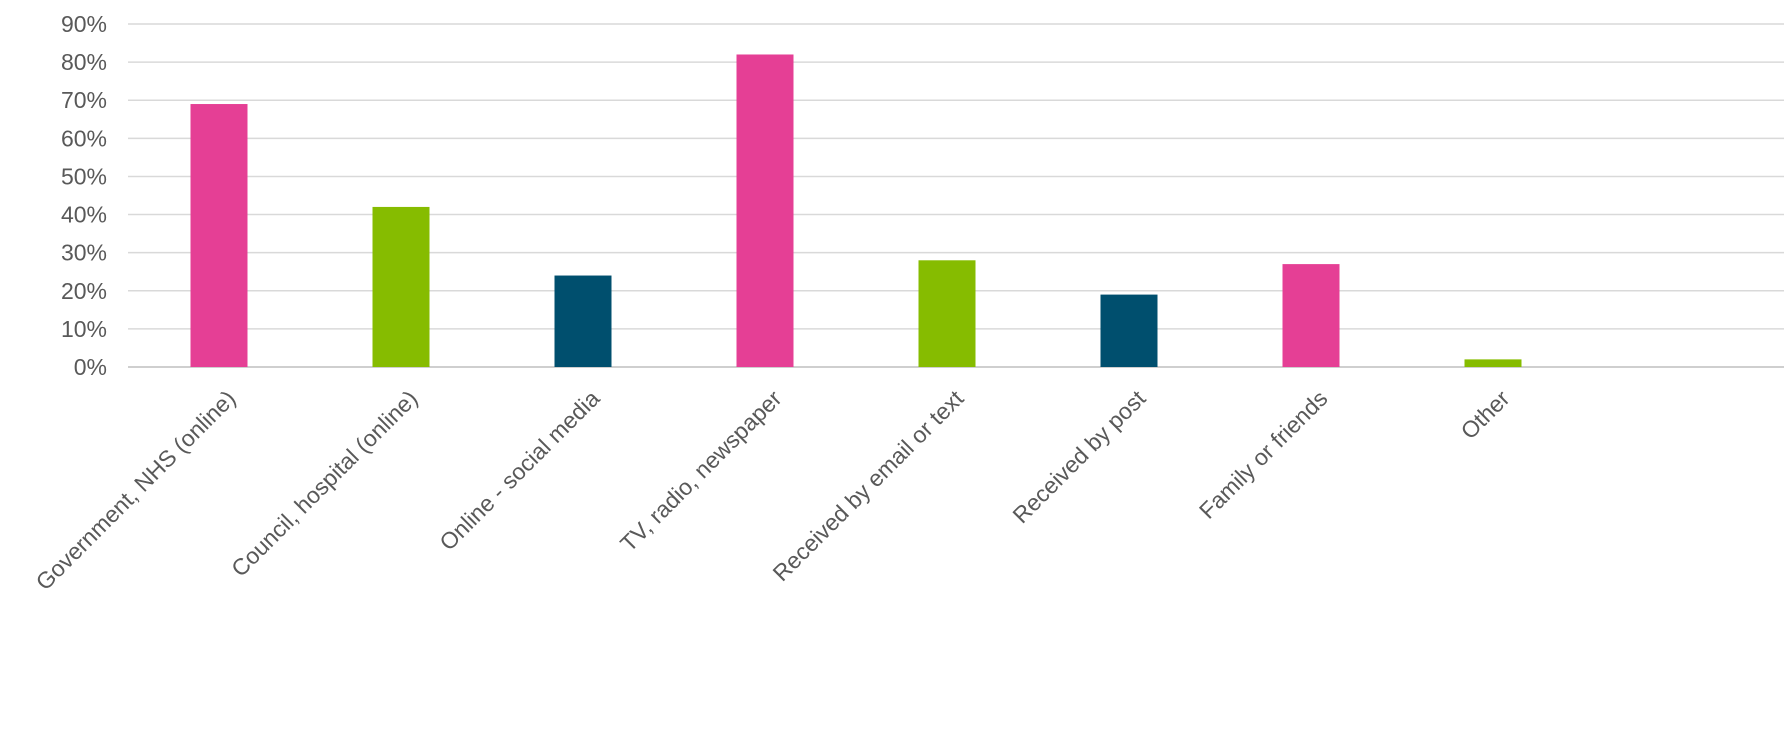  Describe the element at coordinates (136, 490) in the screenshot. I see `x-category-label: Government, NHS (online)` at that location.